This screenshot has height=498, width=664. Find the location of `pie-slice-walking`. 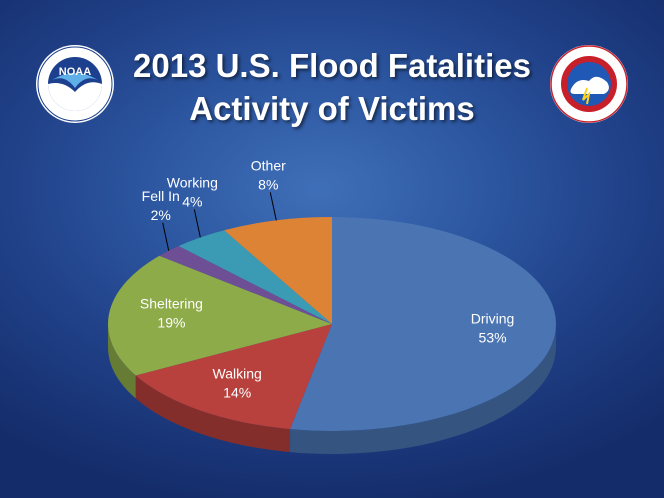

pie-slice-walking is located at coordinates (233, 377).